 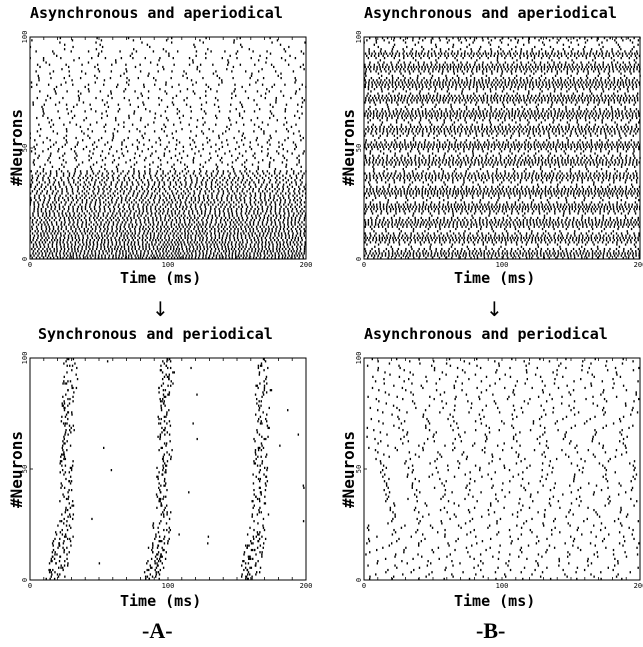 What do you see at coordinates (359, 148) in the screenshot?
I see `y-tick-label: 50` at bounding box center [359, 148].